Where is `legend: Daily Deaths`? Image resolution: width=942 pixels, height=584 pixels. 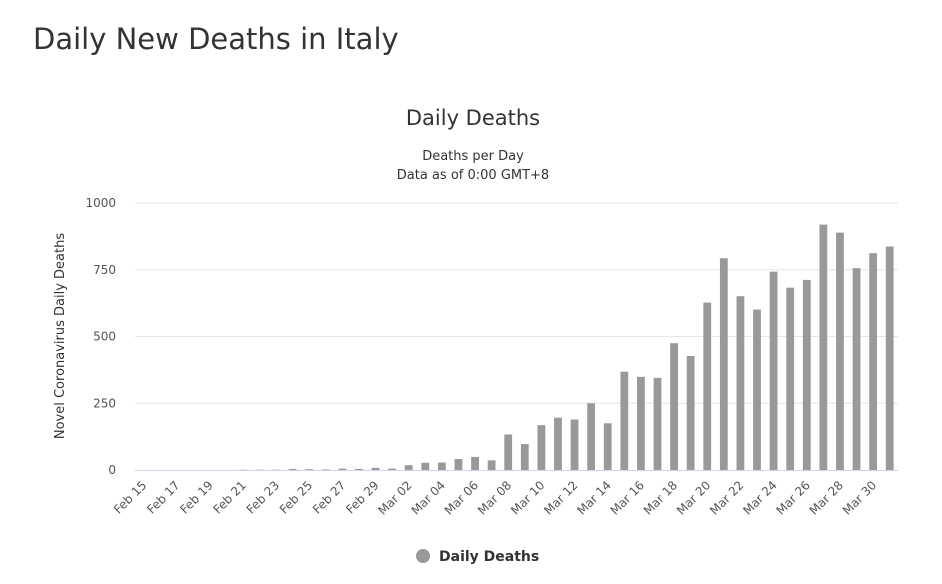 legend: Daily Deaths is located at coordinates (477, 557).